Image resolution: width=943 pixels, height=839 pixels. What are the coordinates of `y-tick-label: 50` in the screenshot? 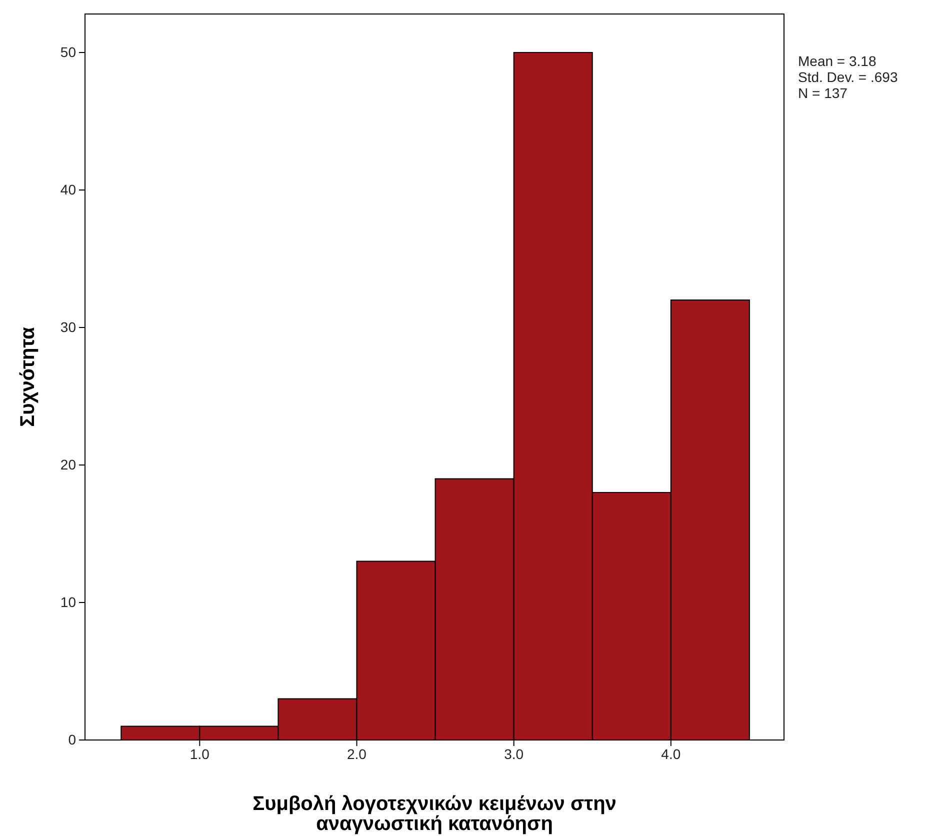 It's located at (68, 52).